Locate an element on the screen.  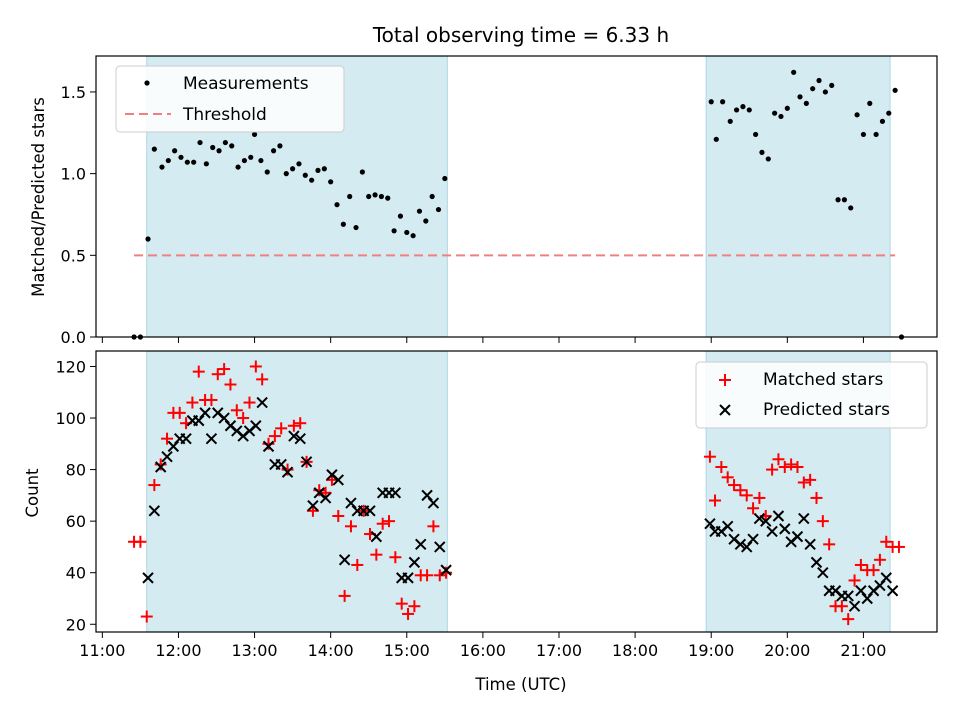
legend-matched-label: Matched stars is located at coordinates (823, 380).